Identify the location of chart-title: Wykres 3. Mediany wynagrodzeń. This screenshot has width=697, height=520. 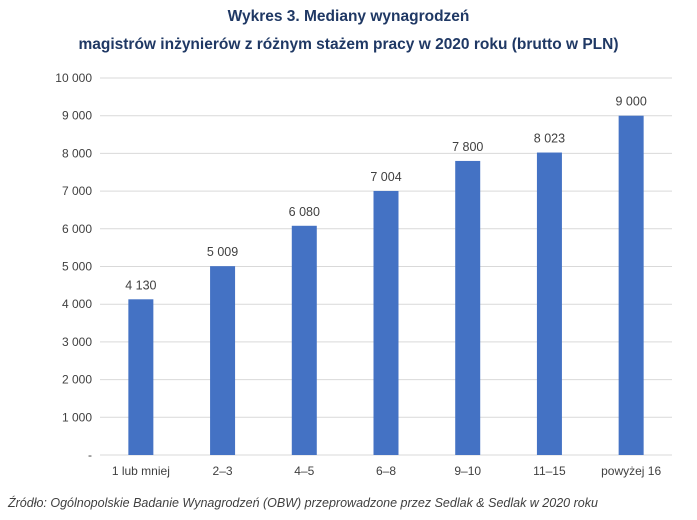
(348, 16).